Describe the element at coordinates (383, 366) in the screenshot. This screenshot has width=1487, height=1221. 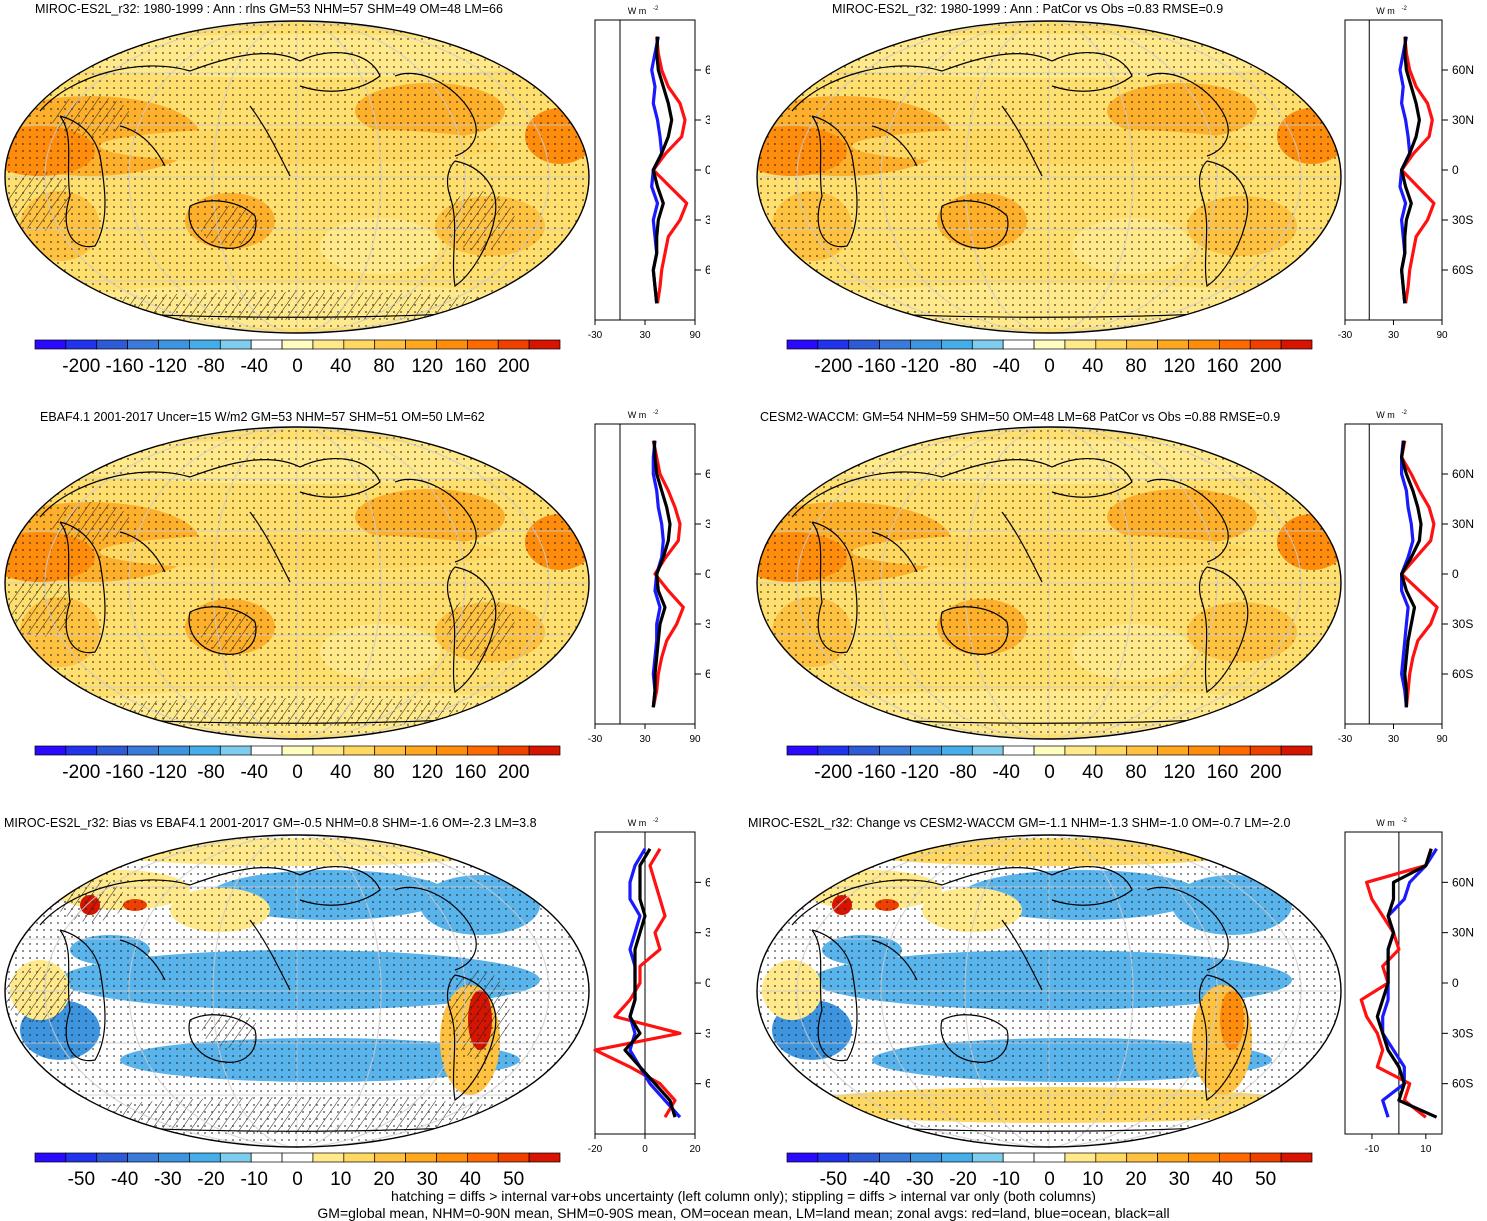
I see `colorbar-tick-label: 80` at that location.